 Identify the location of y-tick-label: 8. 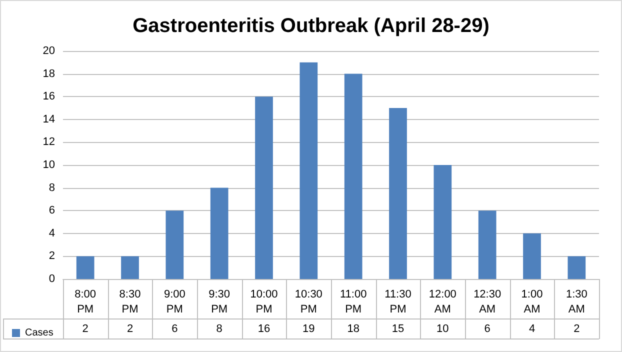
(51, 188).